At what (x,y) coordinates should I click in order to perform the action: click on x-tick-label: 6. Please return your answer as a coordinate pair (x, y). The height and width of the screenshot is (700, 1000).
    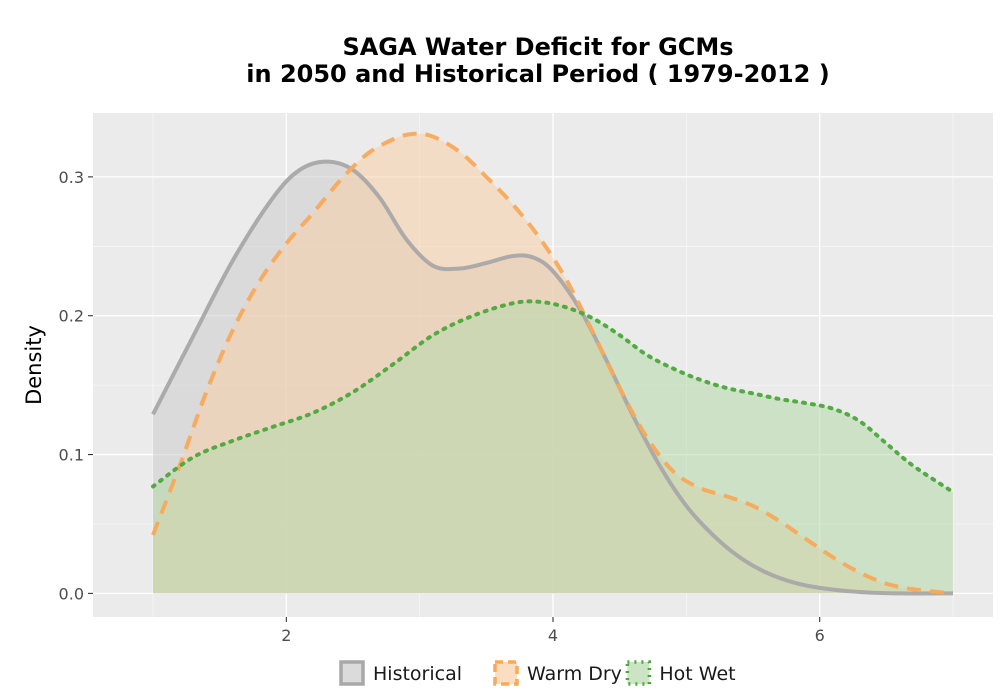
    Looking at the image, I should click on (820, 635).